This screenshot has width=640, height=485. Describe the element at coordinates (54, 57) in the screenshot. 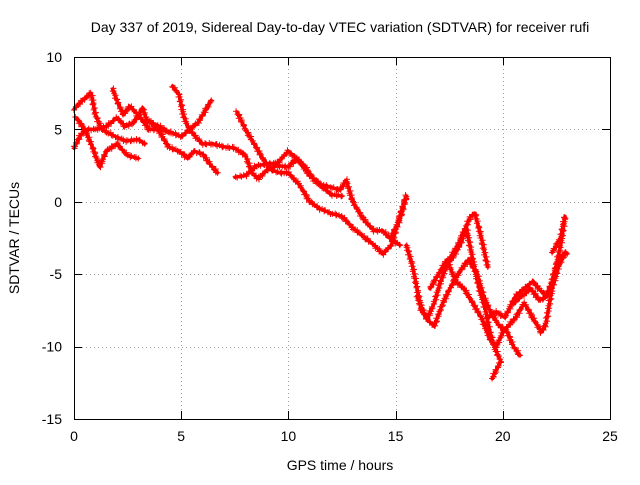

I see `y-tick-label: 10` at that location.